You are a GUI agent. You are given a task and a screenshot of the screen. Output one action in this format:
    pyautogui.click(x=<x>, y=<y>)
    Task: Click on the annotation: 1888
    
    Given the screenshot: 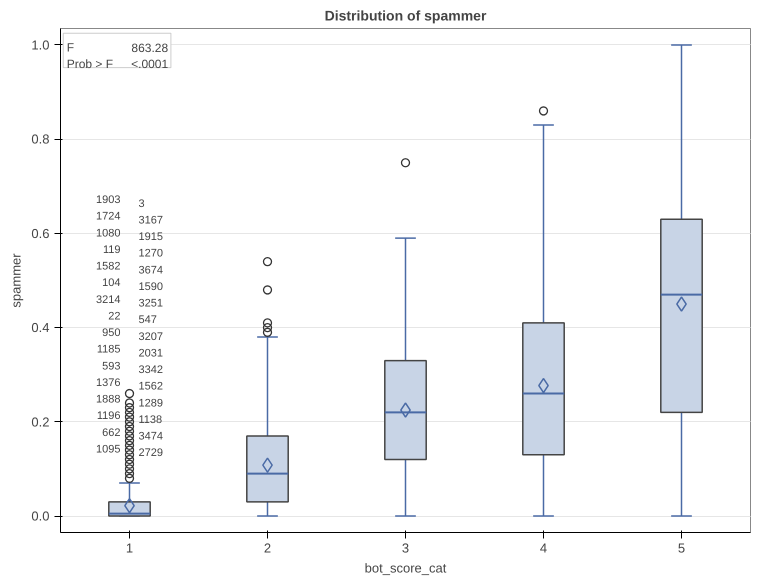 What is the action you would take?
    pyautogui.click(x=108, y=400)
    